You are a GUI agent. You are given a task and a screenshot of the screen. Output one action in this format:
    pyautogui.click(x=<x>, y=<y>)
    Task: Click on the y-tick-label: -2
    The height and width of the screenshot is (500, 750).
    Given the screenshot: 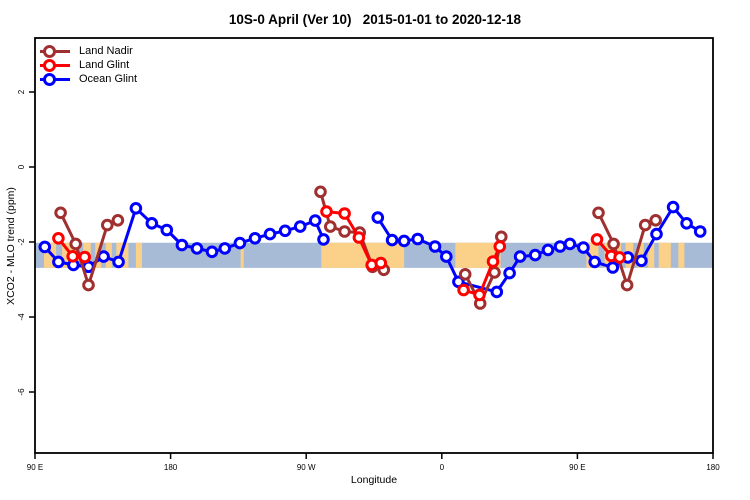 What is the action you would take?
    pyautogui.click(x=21, y=242)
    